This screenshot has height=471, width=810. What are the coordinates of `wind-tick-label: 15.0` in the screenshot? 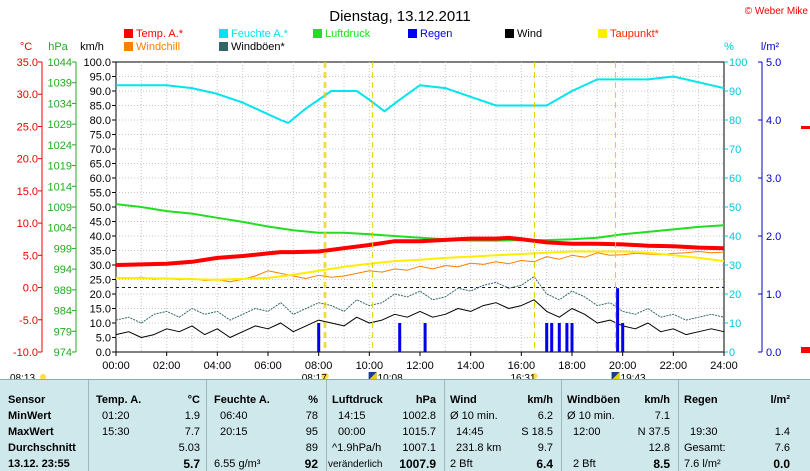 It's located at (100, 310).